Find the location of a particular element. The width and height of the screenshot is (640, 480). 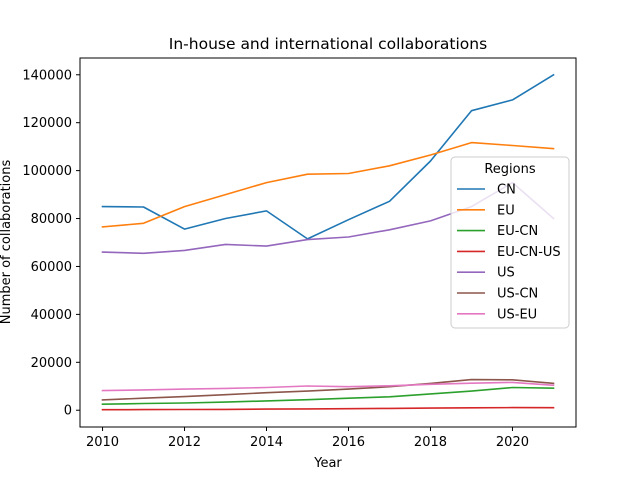

x-tick-label: 2014 is located at coordinates (266, 442).